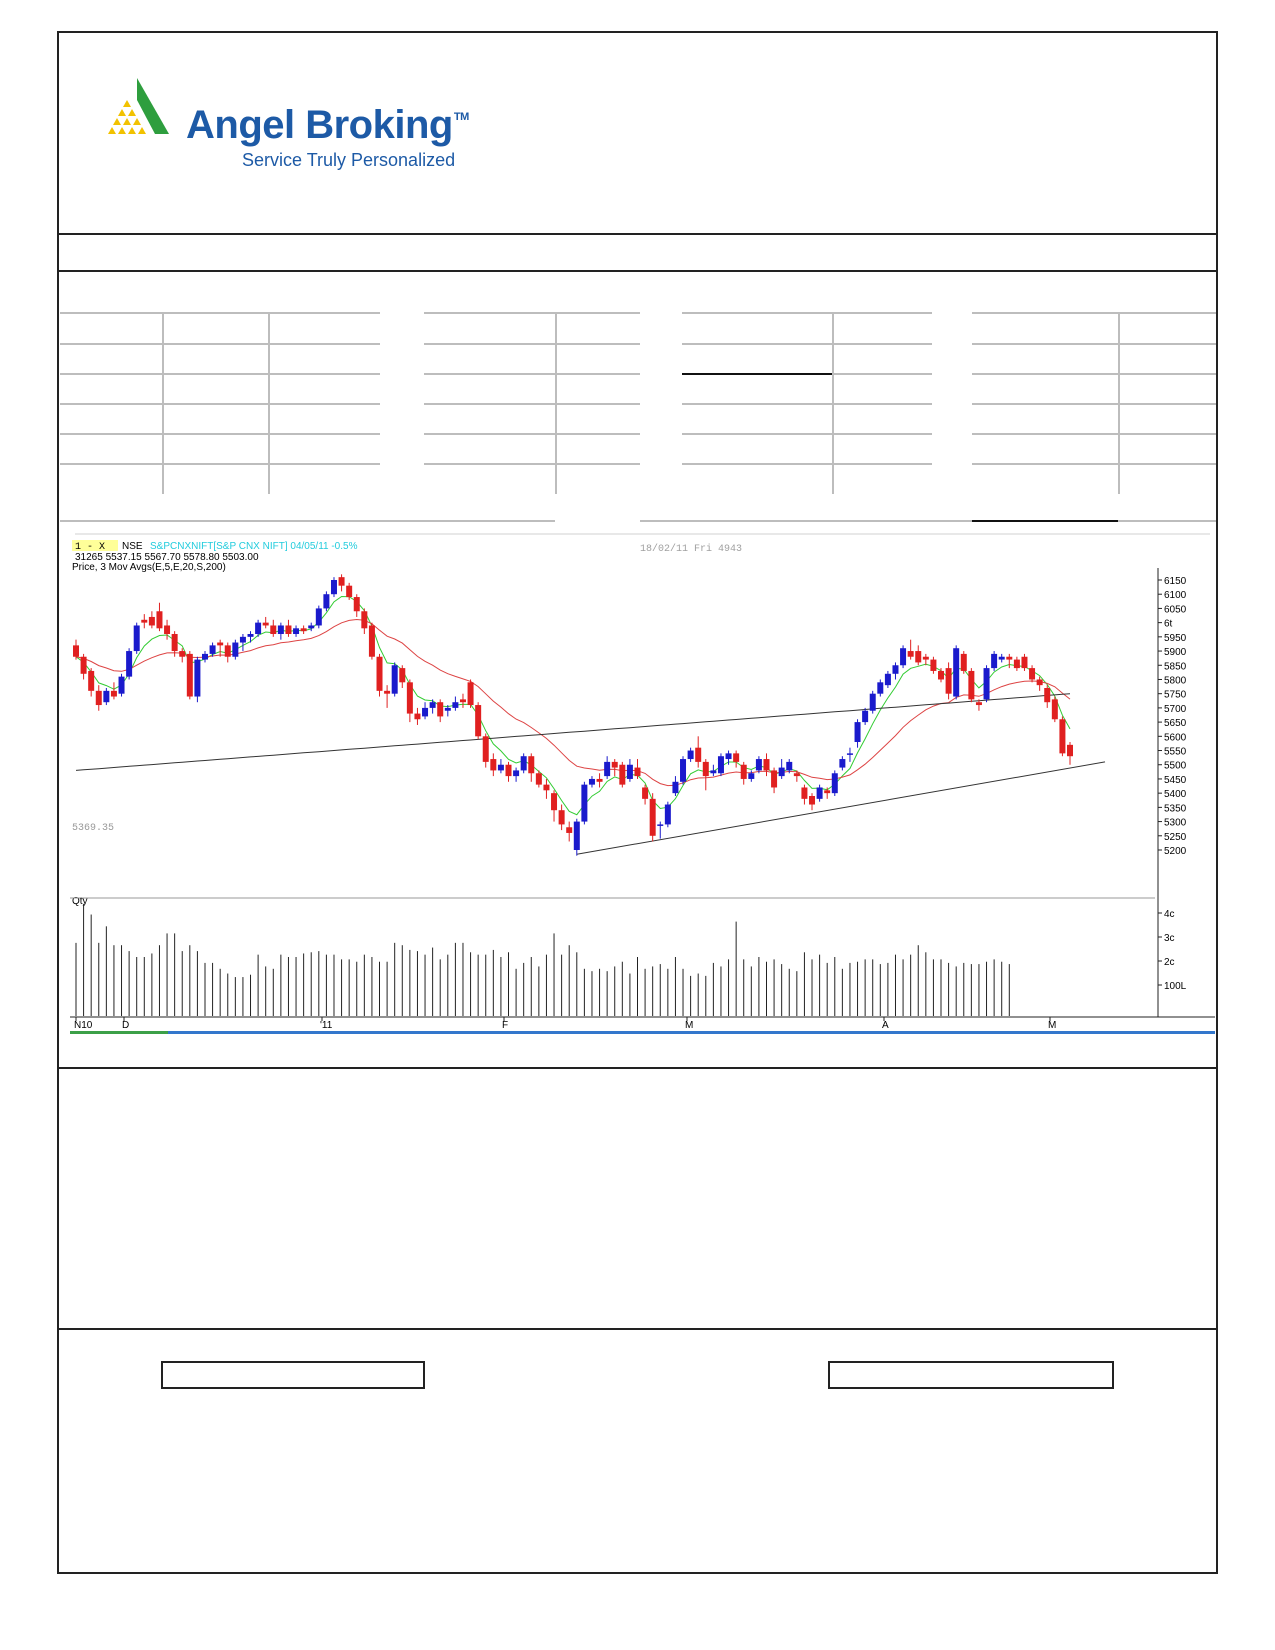 The image size is (1275, 1650). What do you see at coordinates (167, 557) in the screenshot?
I see `ohlc-readout: 31265 5537.15 5567.70 5578.80 5503.00` at bounding box center [167, 557].